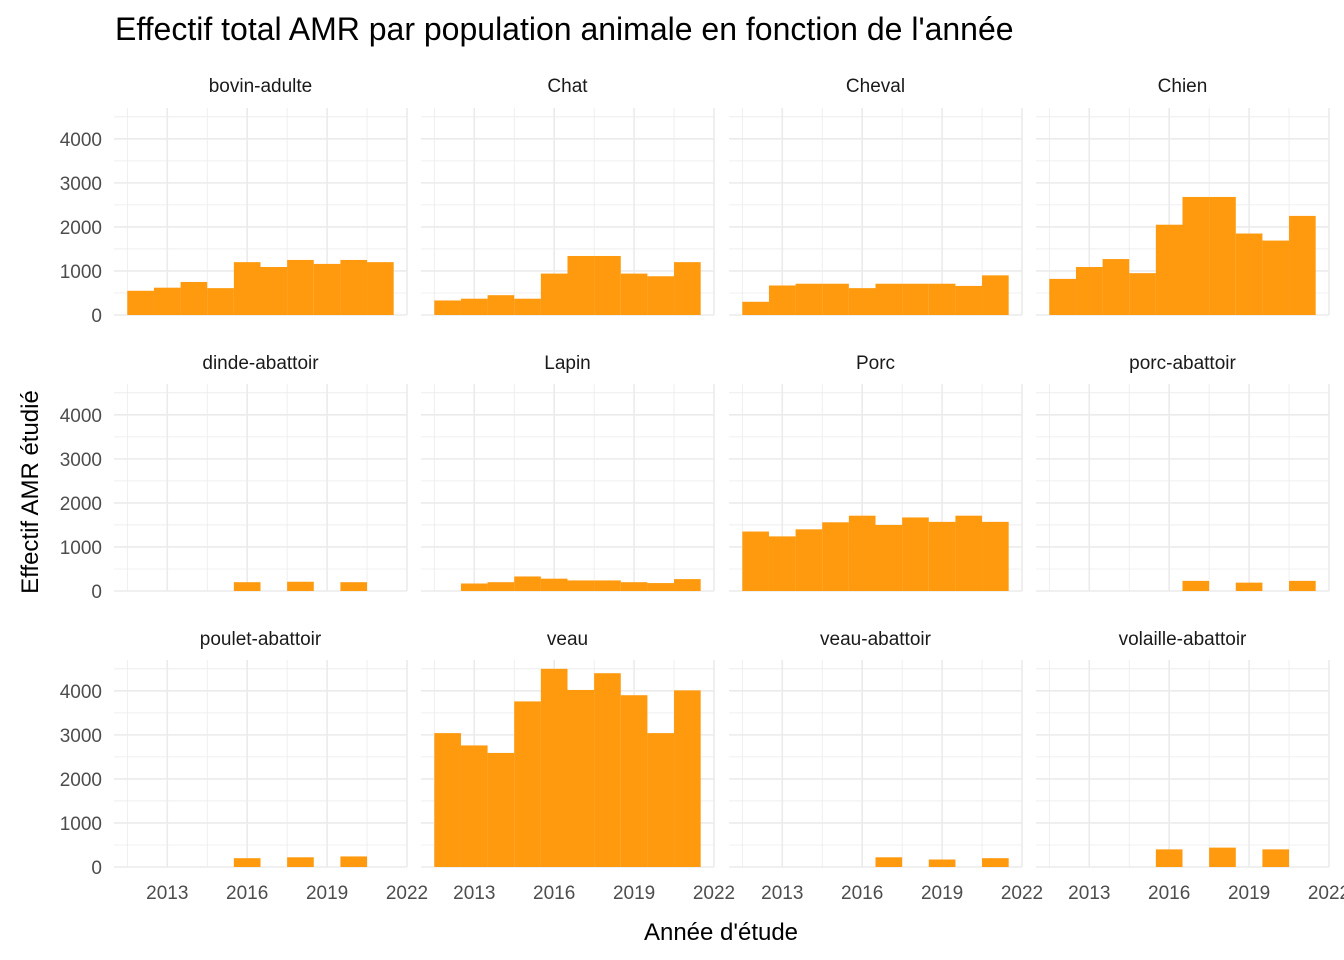 This screenshot has width=1344, height=960. I want to click on facet-panel: Porc, so click(876, 472).